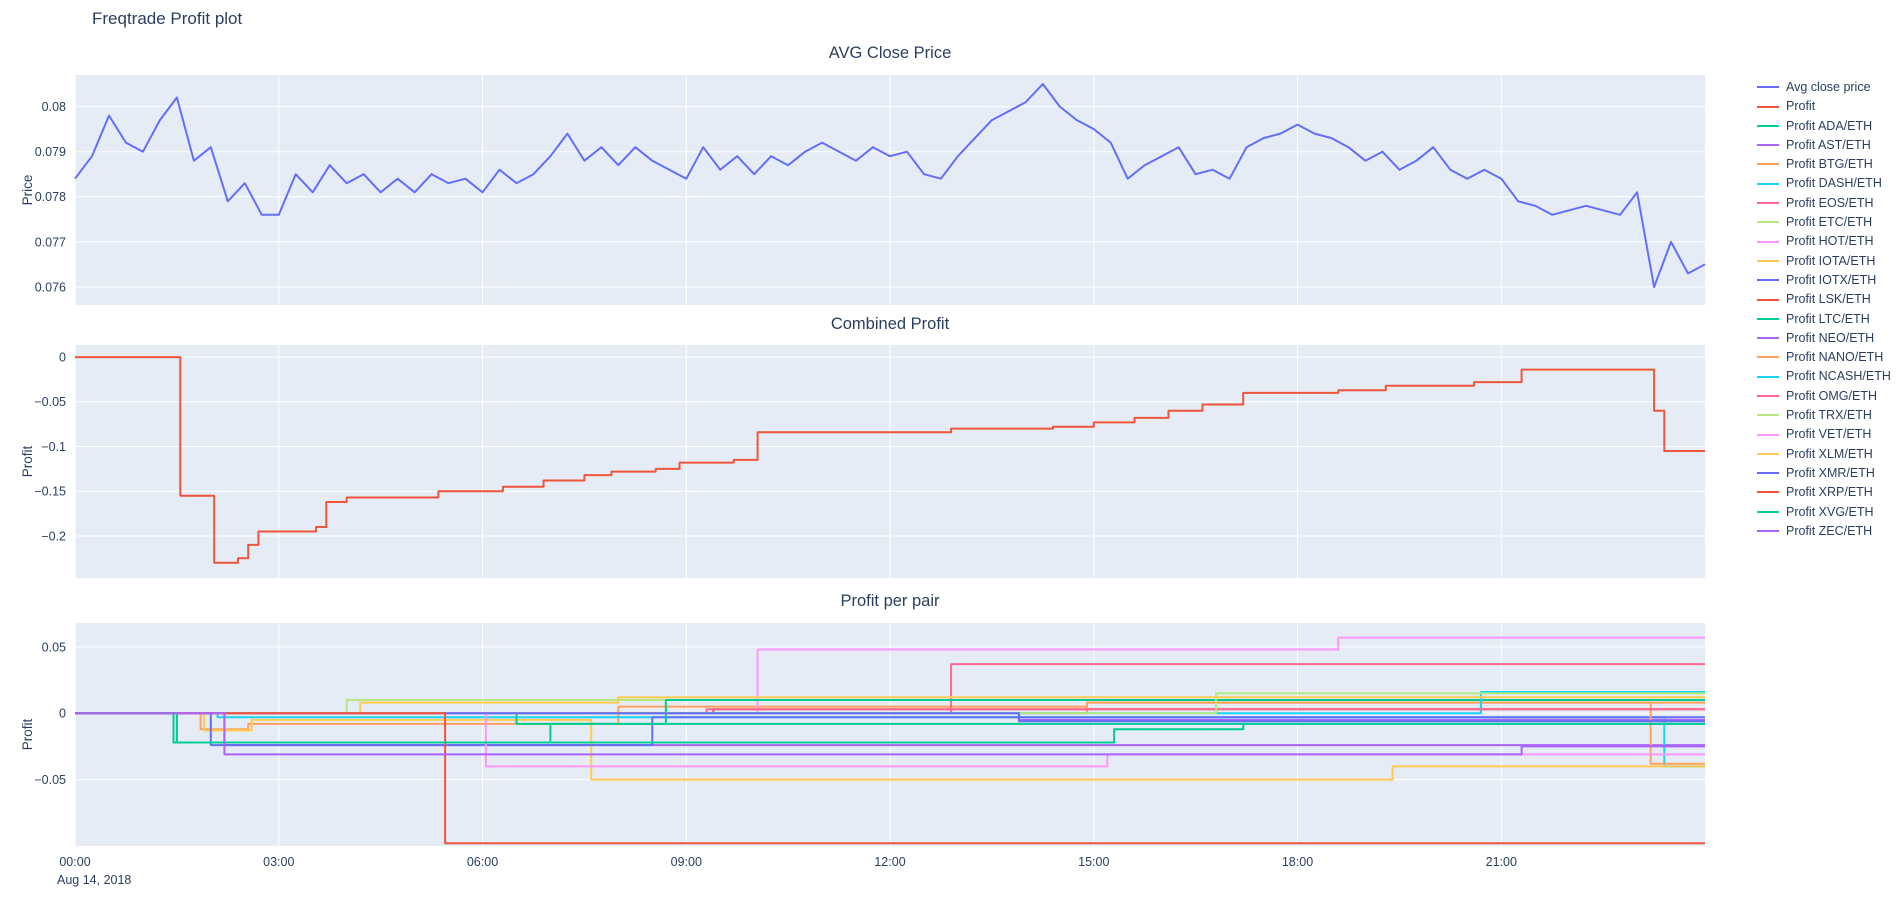  I want to click on y-tick-label: 0.076, so click(50, 287).